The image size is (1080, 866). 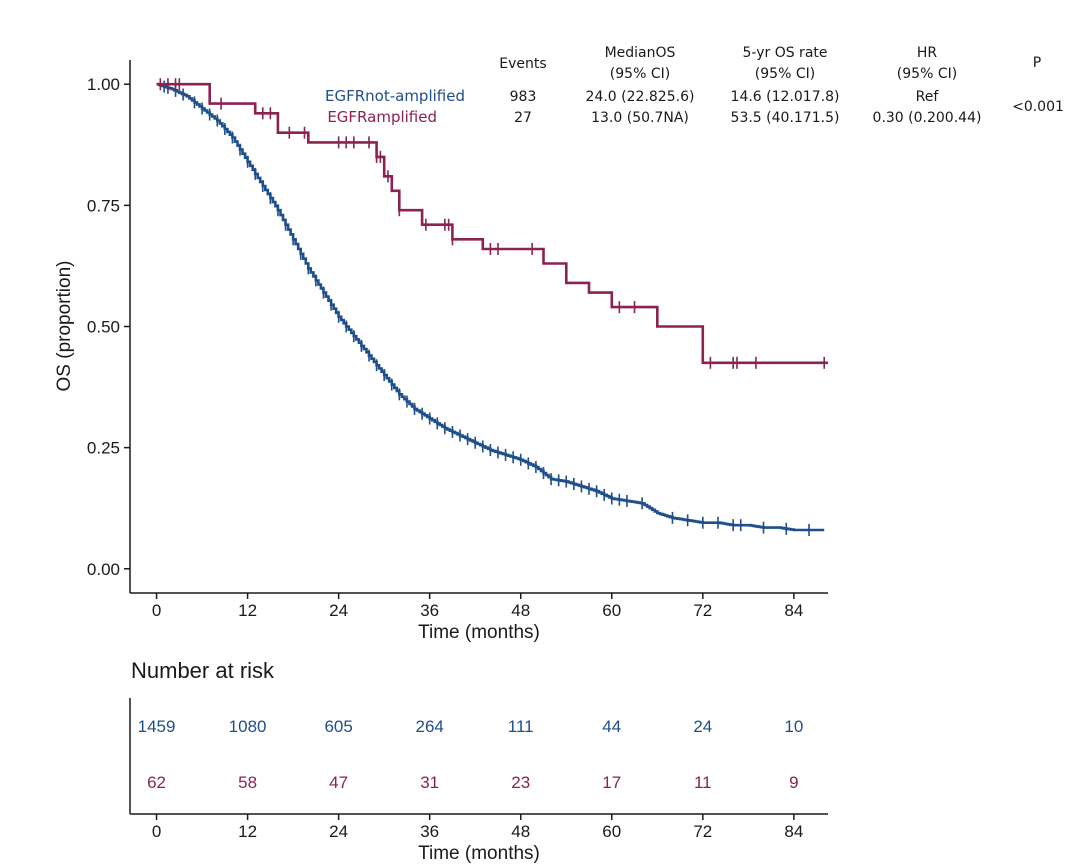 What do you see at coordinates (103, 327) in the screenshot?
I see `y-tick-label: 0.50` at bounding box center [103, 327].